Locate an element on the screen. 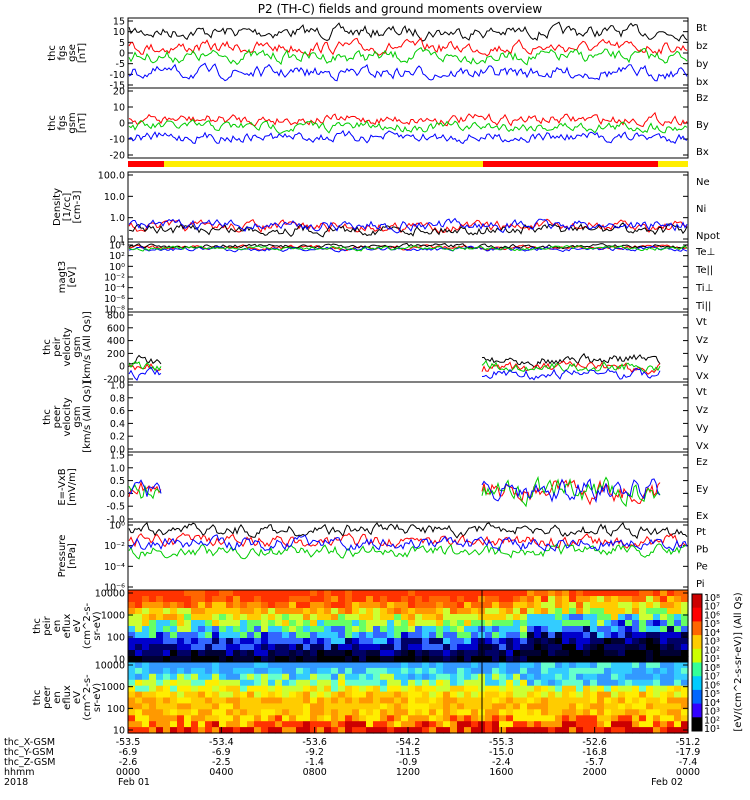  y-tick-label: 1.0 is located at coordinates (117, 468).